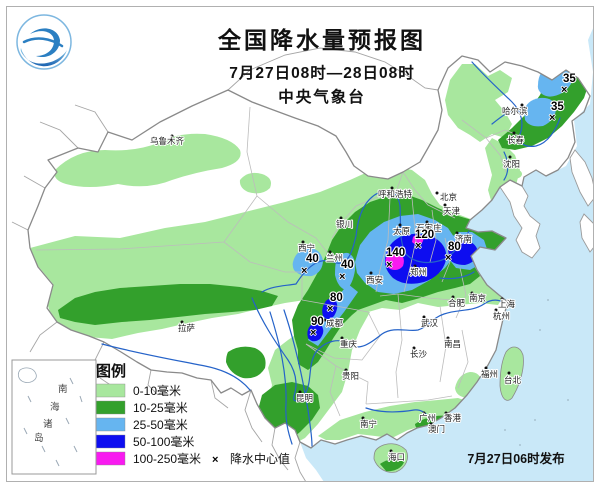 The image size is (600, 488). What do you see at coordinates (446, 197) in the screenshot?
I see `city-marker: 北京` at bounding box center [446, 197].